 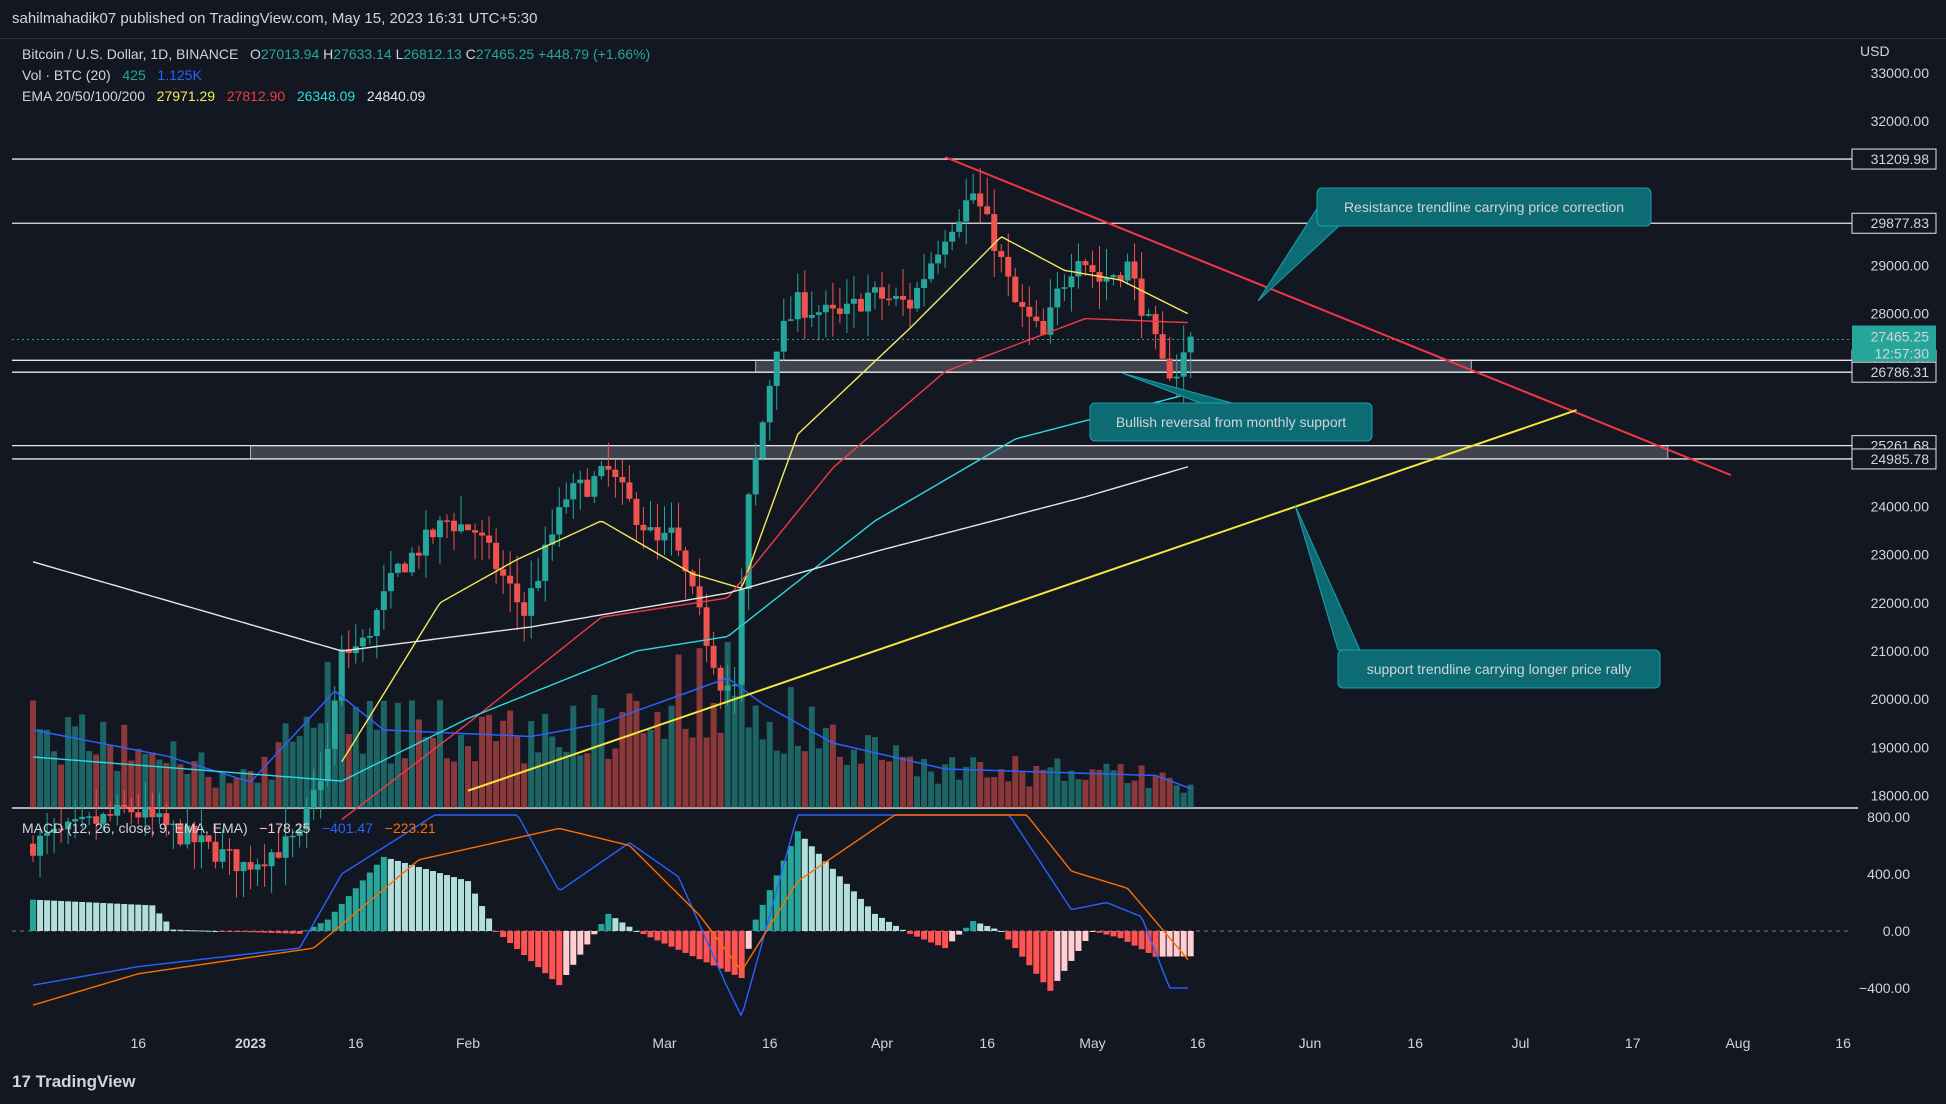 I want to click on tradingview-logo-mark: 17, so click(x=21, y=1081).